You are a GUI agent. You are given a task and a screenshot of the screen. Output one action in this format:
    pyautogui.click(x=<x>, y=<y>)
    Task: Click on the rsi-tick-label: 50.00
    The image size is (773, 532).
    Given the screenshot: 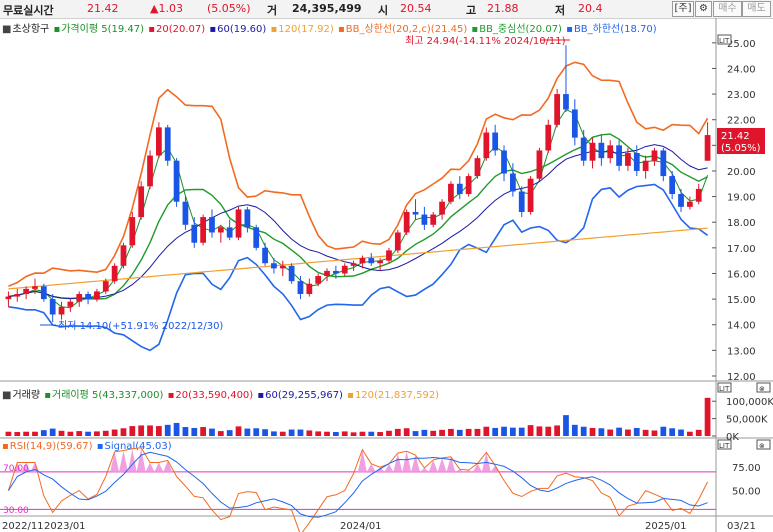 What is the action you would take?
    pyautogui.click(x=746, y=492)
    